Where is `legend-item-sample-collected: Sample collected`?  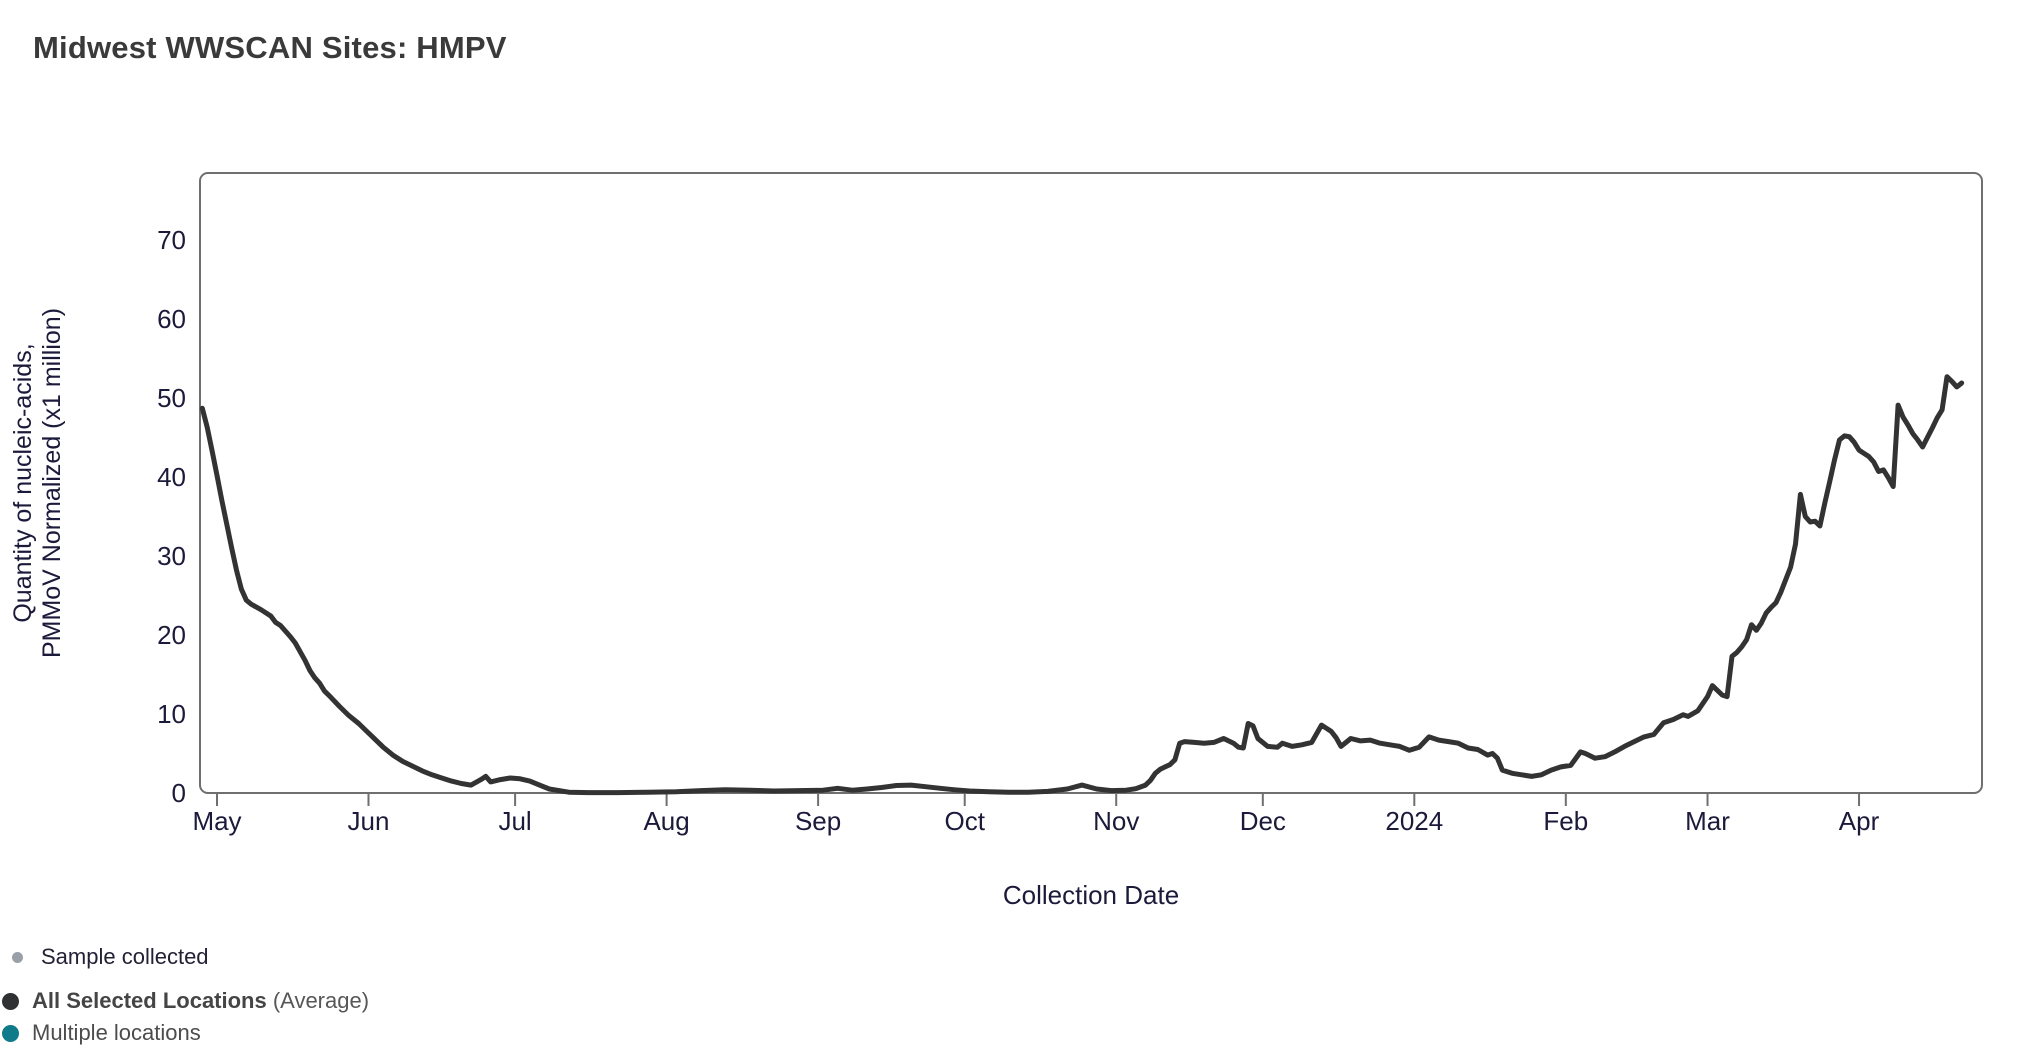 legend-item-sample-collected: Sample collected is located at coordinates (110, 957).